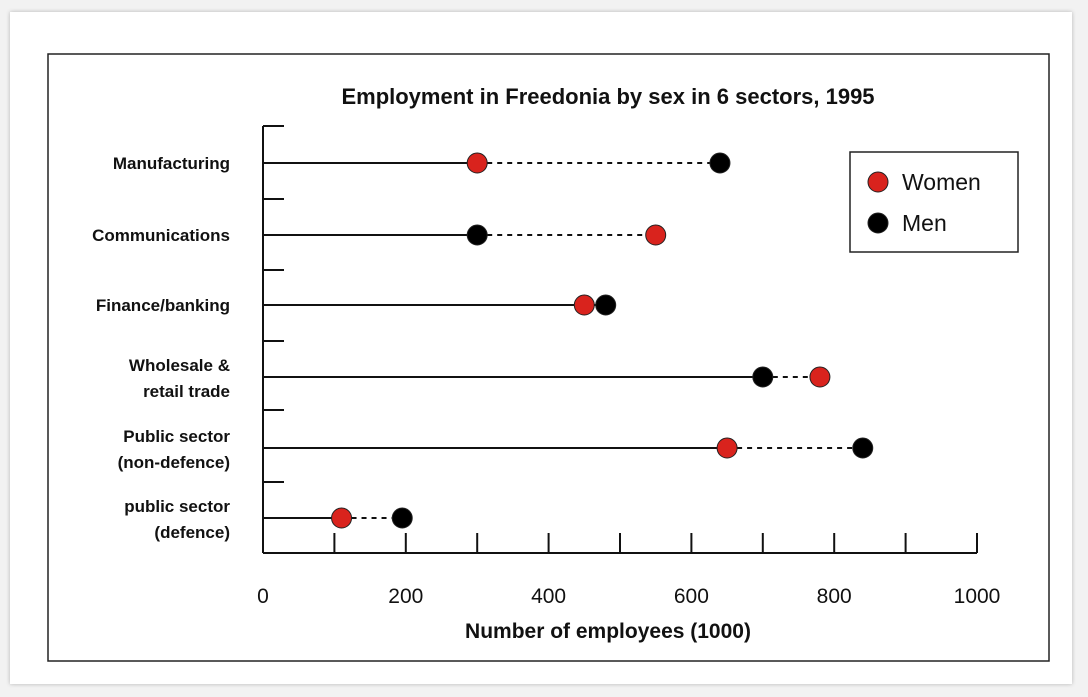 The image size is (1088, 697). What do you see at coordinates (941, 182) in the screenshot?
I see `legend-women-label: Women` at bounding box center [941, 182].